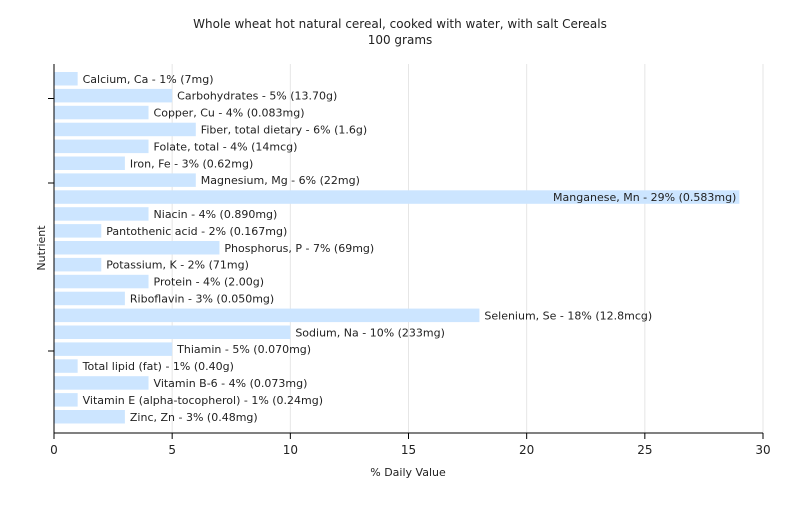 The width and height of the screenshot is (800, 505). I want to click on bar-label: Iron, Fe - 3% (0.62mg), so click(191, 163).